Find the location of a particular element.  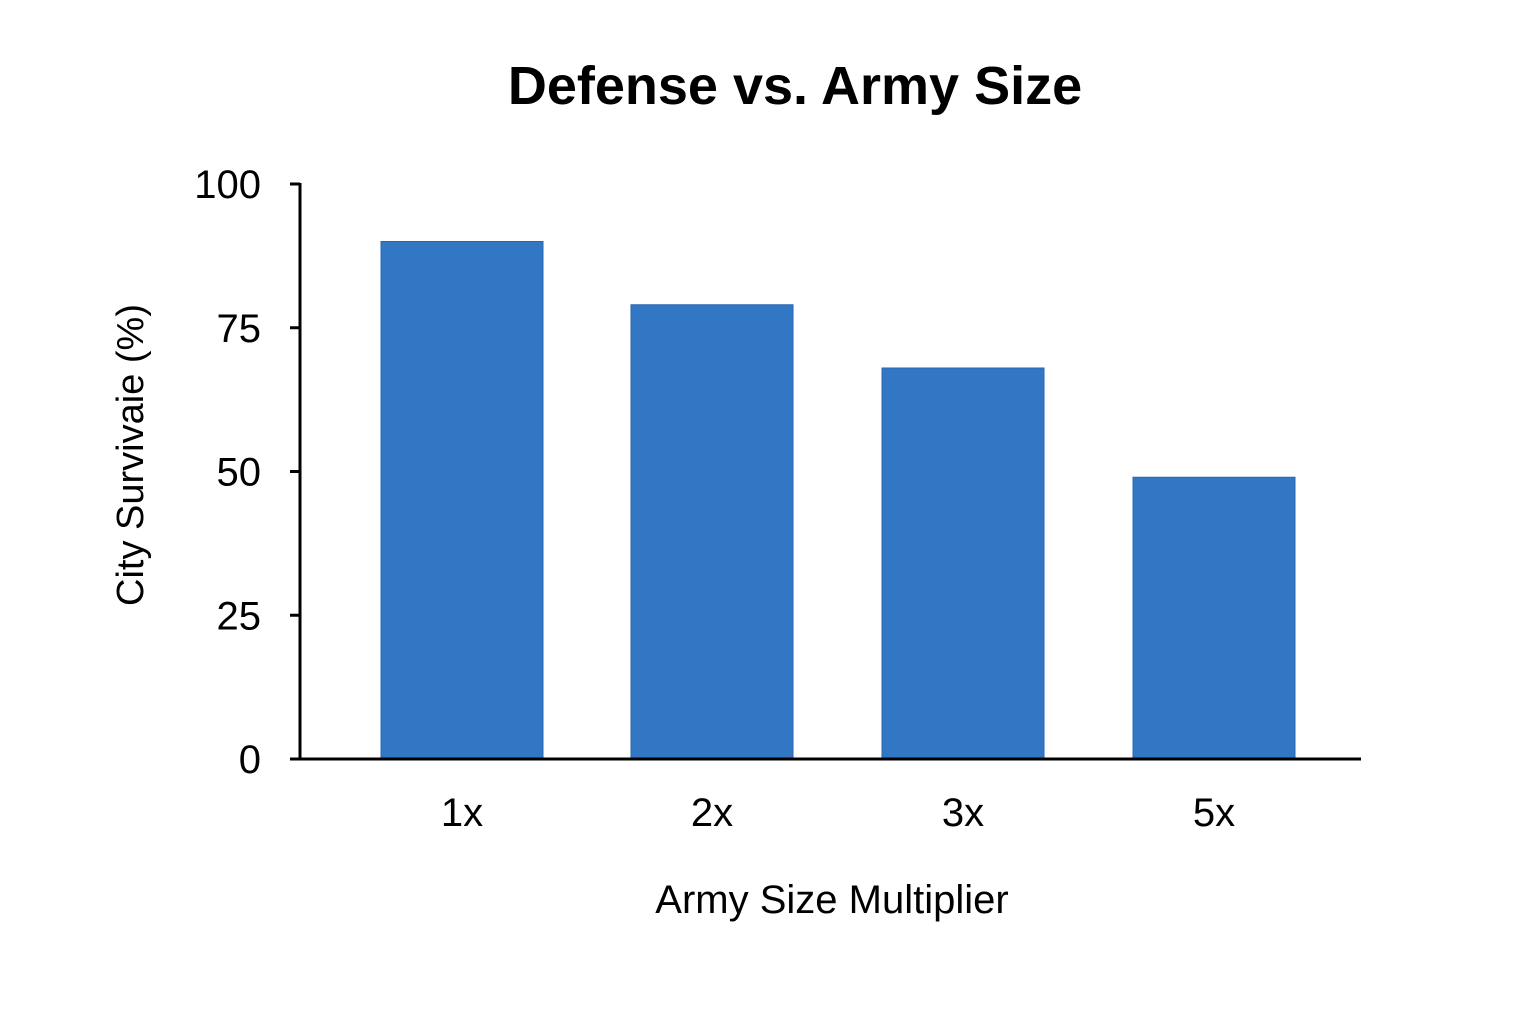

bar-1x is located at coordinates (462, 500).